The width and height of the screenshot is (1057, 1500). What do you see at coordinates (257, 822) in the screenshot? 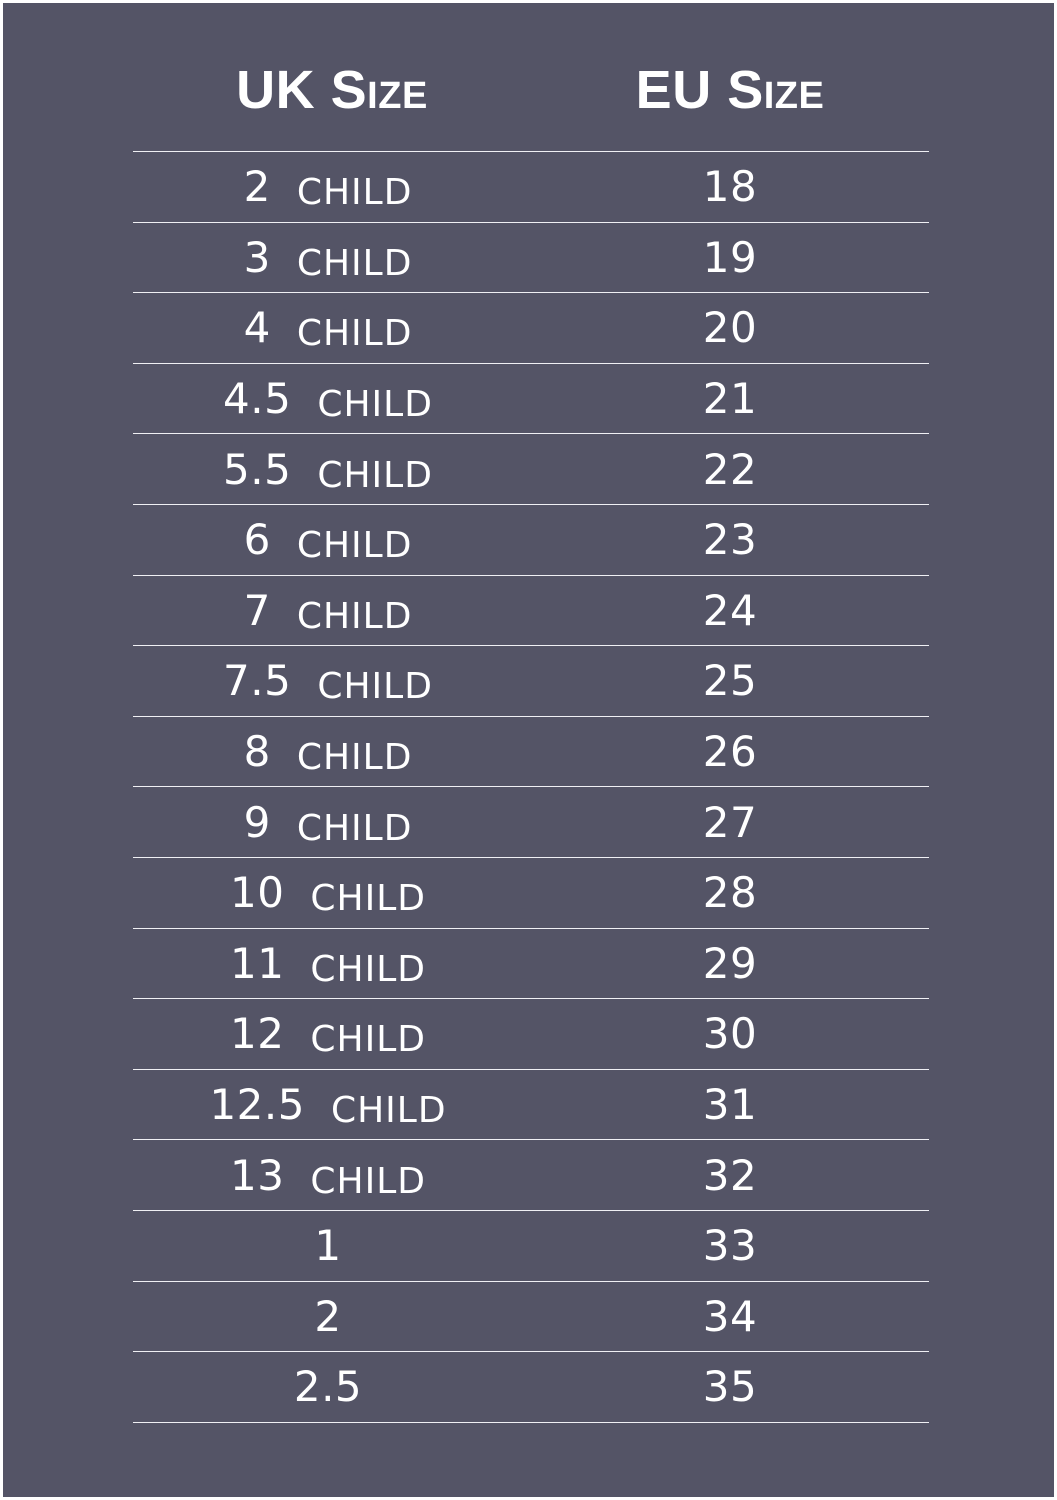
I see `uk-size-value: 9` at bounding box center [257, 822].